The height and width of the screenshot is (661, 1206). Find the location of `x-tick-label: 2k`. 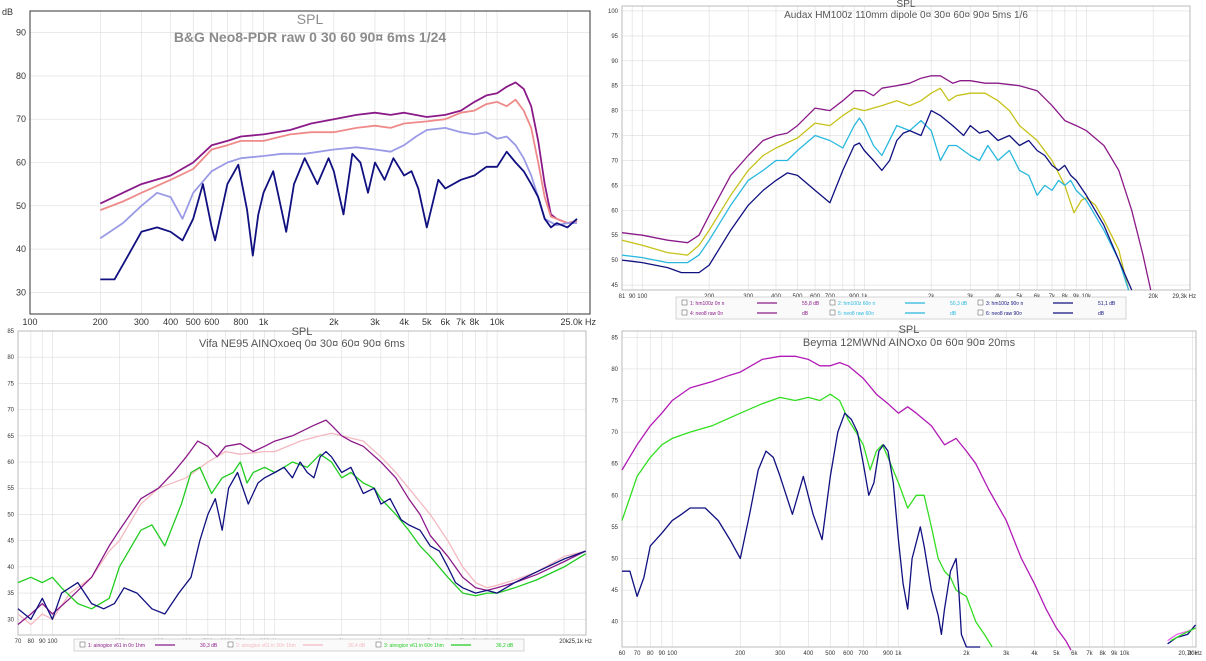

x-tick-label: 2k is located at coordinates (334, 322).